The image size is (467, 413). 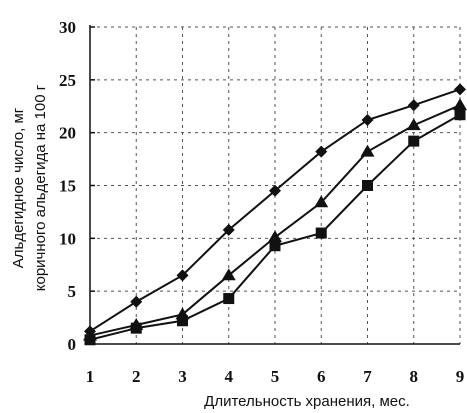 What do you see at coordinates (67, 238) in the screenshot?
I see `y-tick-label-10: 10` at bounding box center [67, 238].